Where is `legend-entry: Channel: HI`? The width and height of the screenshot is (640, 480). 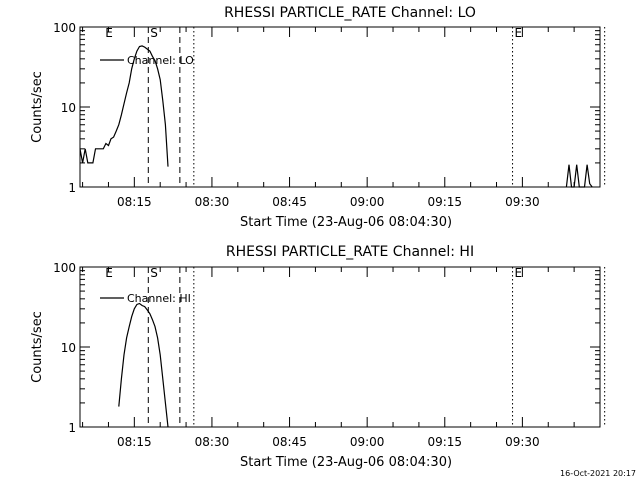 legend-entry: Channel: HI is located at coordinates (159, 298).